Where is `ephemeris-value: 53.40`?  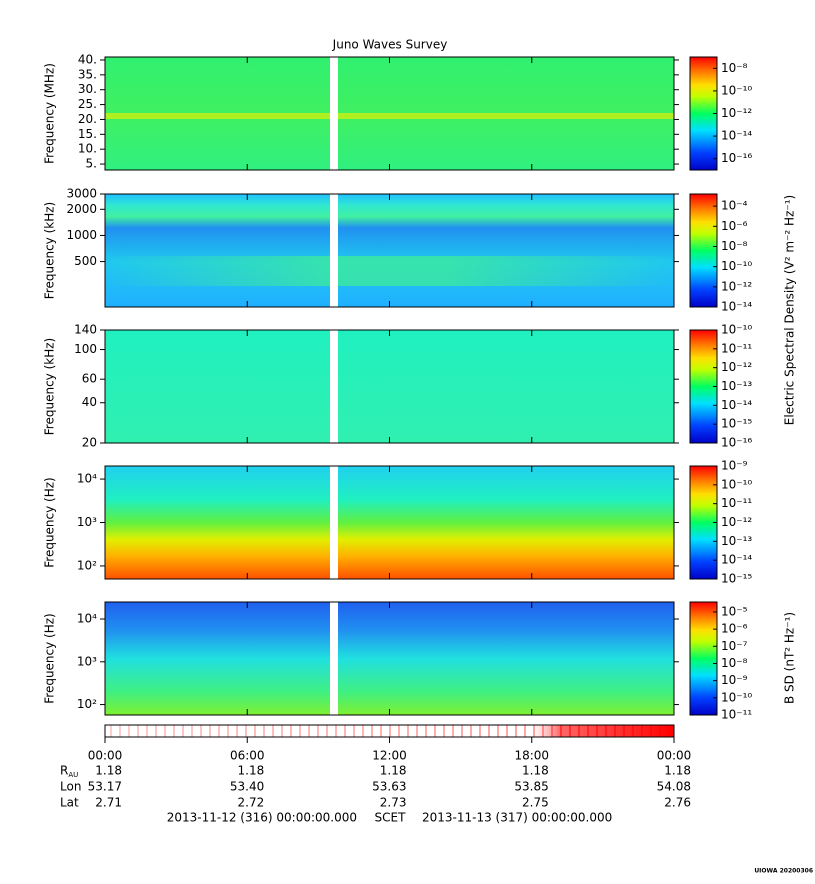 ephemeris-value: 53.40 is located at coordinates (247, 787).